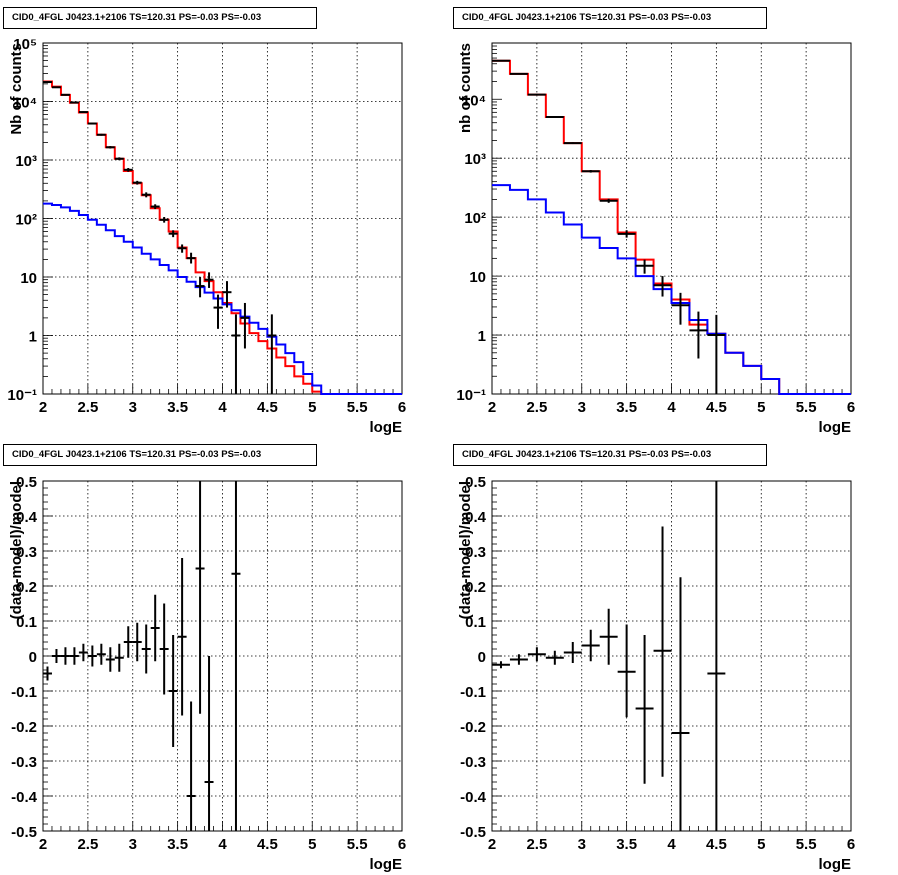 The image size is (898, 875). What do you see at coordinates (475, 622) in the screenshot?
I see `y-tick-label: 0.1` at bounding box center [475, 622].